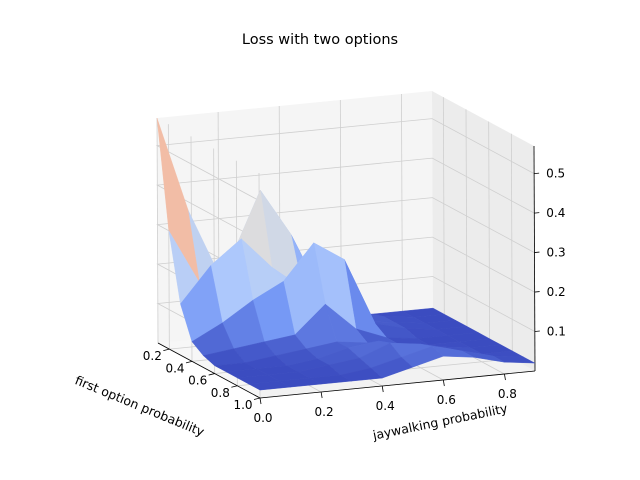 This screenshot has height=480, width=640. I want to click on x-tick-label: 0.2, so click(152, 356).